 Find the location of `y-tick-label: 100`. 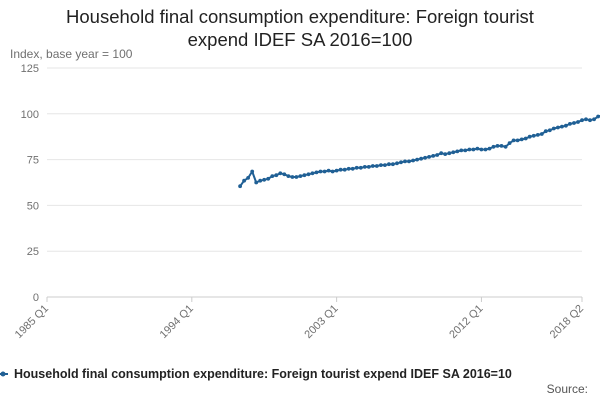

y-tick-label: 100 is located at coordinates (30, 115).